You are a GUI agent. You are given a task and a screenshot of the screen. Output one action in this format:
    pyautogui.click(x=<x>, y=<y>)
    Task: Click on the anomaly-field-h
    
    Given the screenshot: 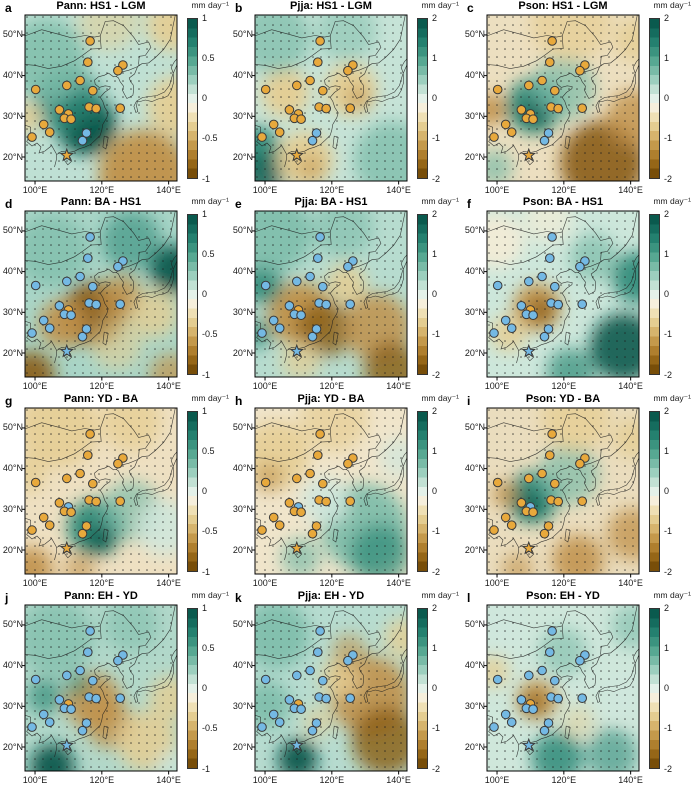 What is the action you would take?
    pyautogui.click(x=331, y=491)
    